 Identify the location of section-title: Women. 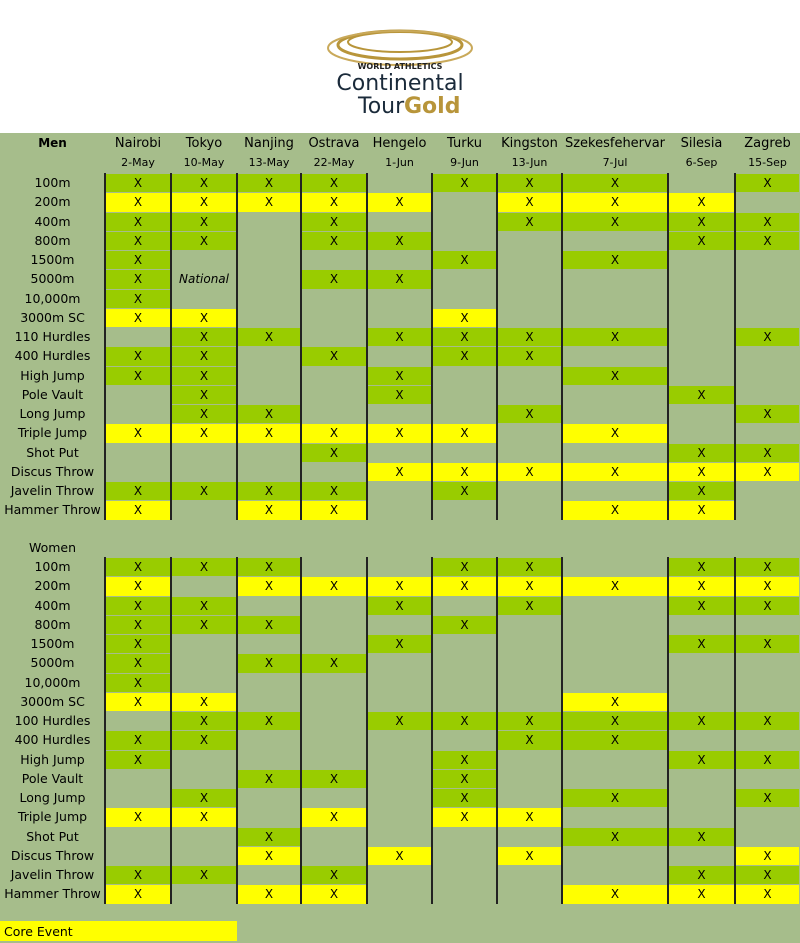
(52, 547).